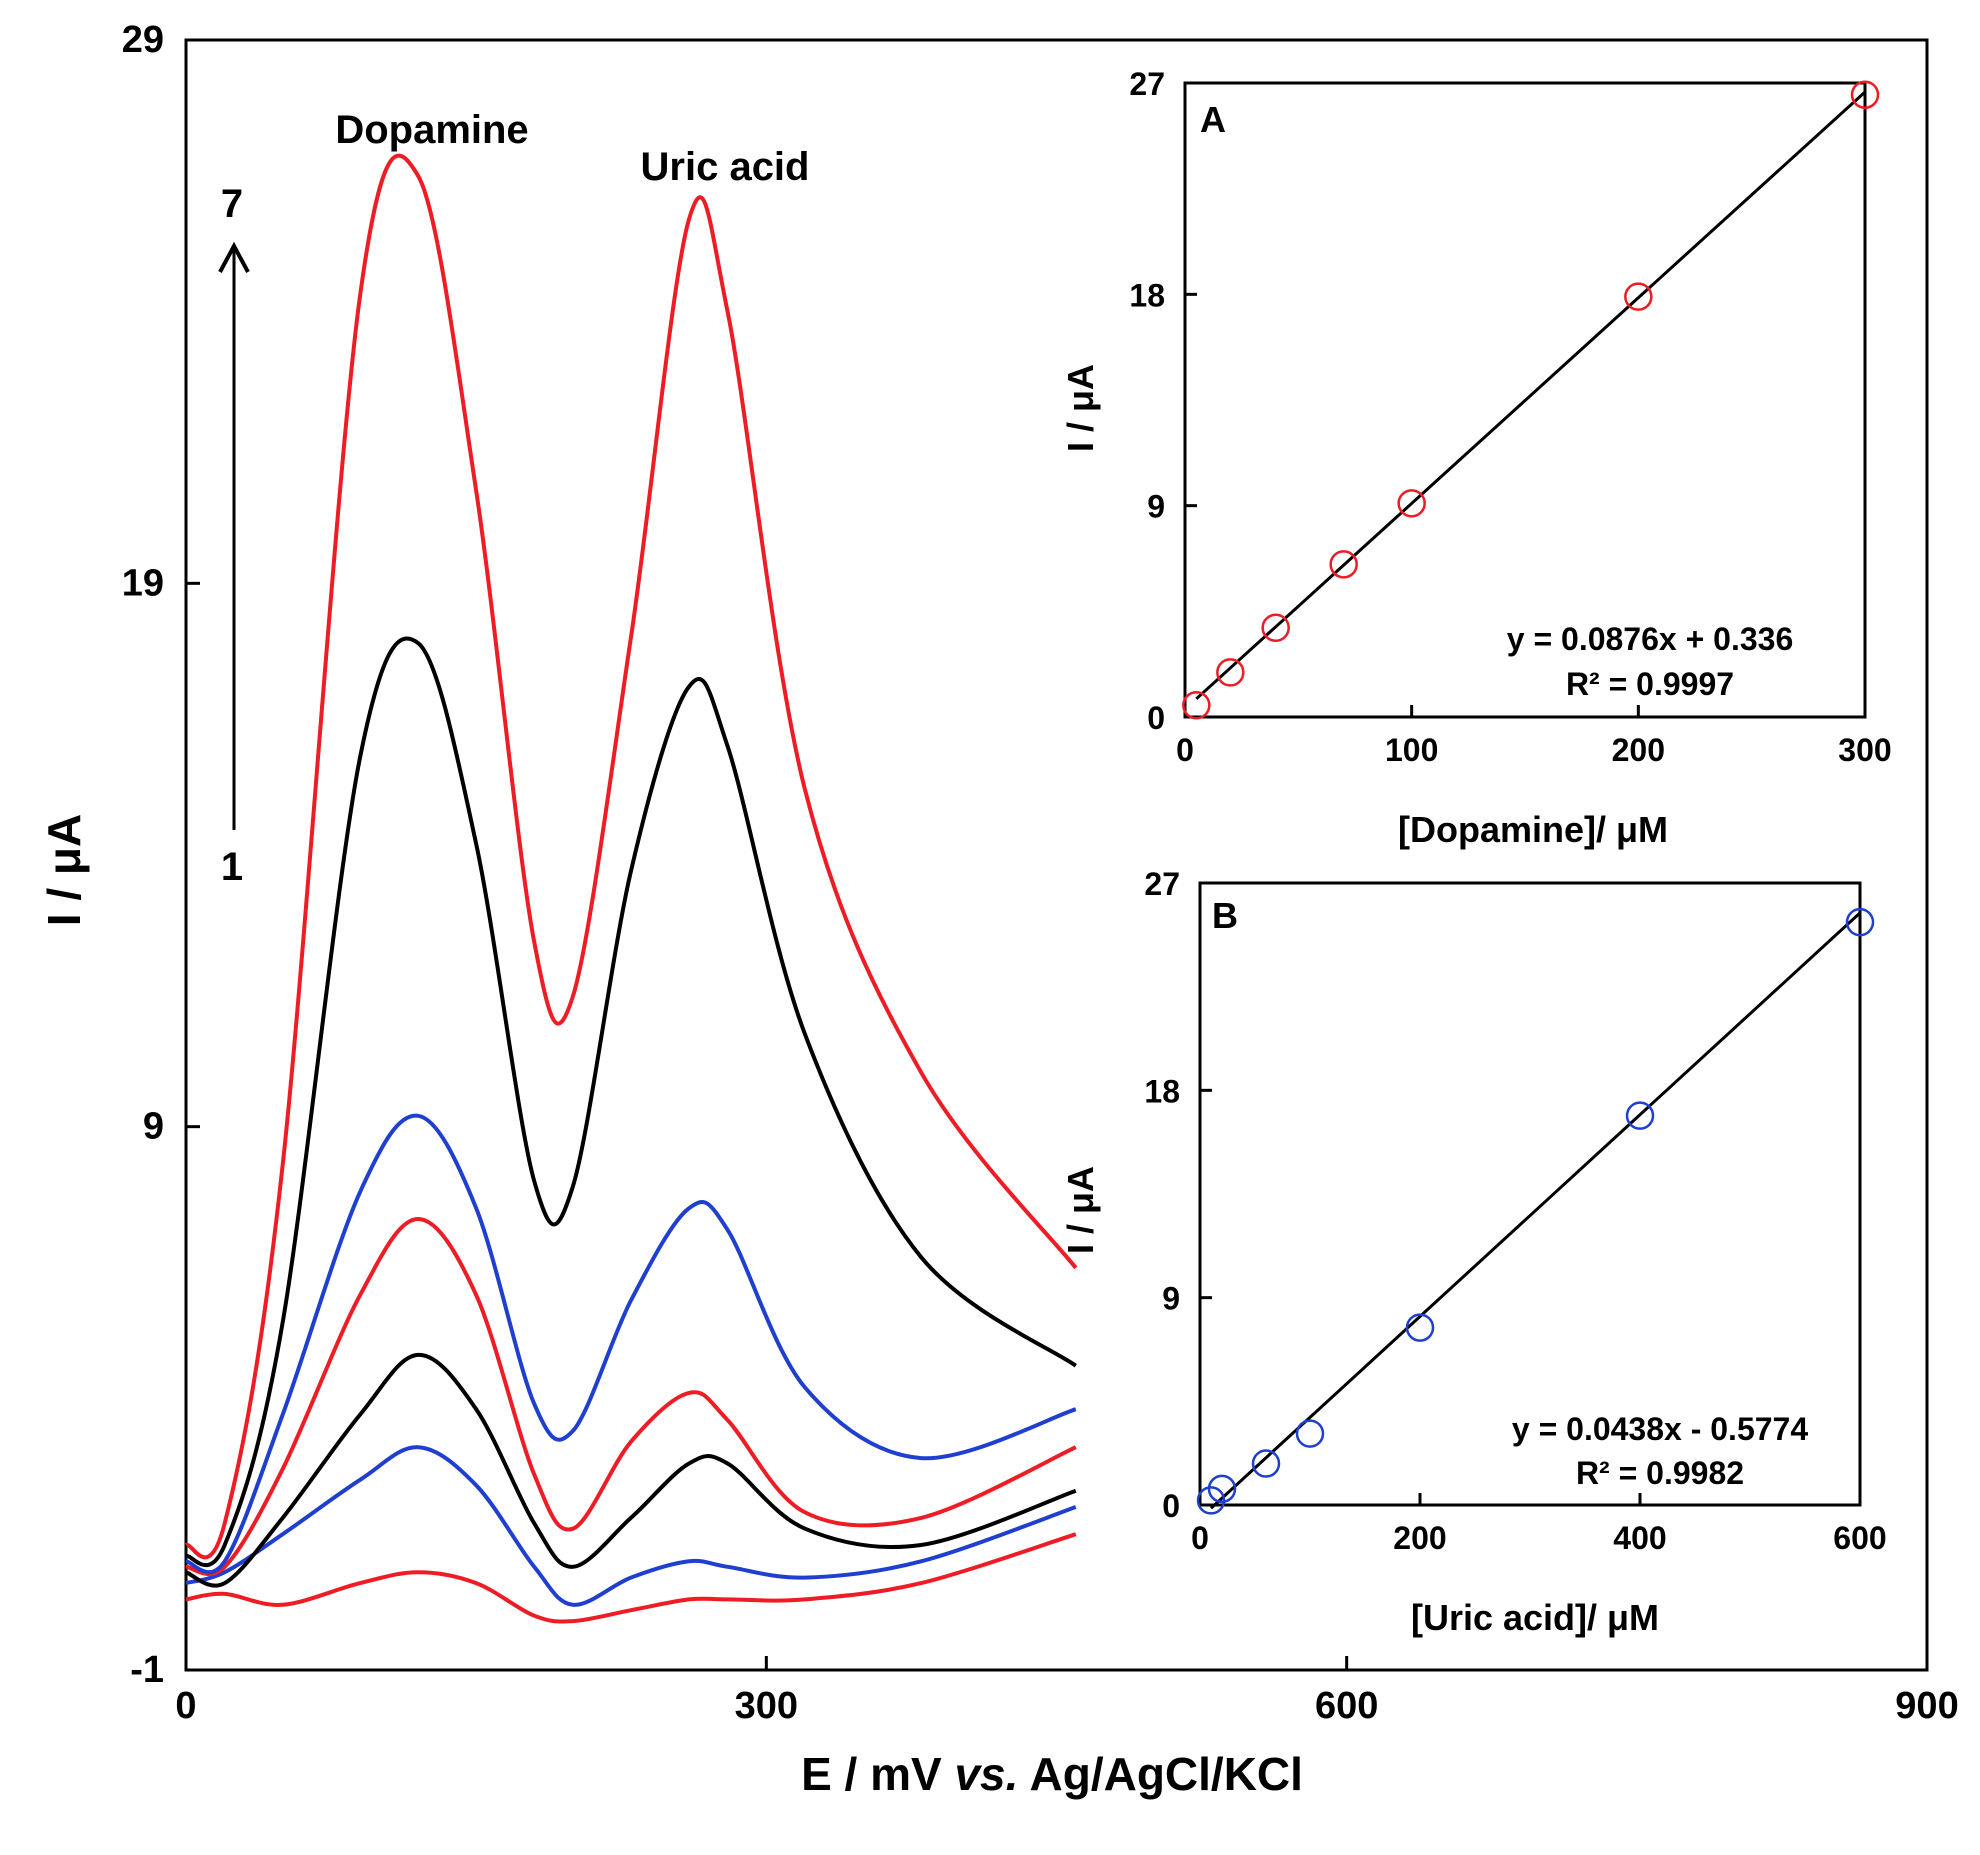  I want to click on main-y-ticks: -1 9 19 29, so click(161, 855).